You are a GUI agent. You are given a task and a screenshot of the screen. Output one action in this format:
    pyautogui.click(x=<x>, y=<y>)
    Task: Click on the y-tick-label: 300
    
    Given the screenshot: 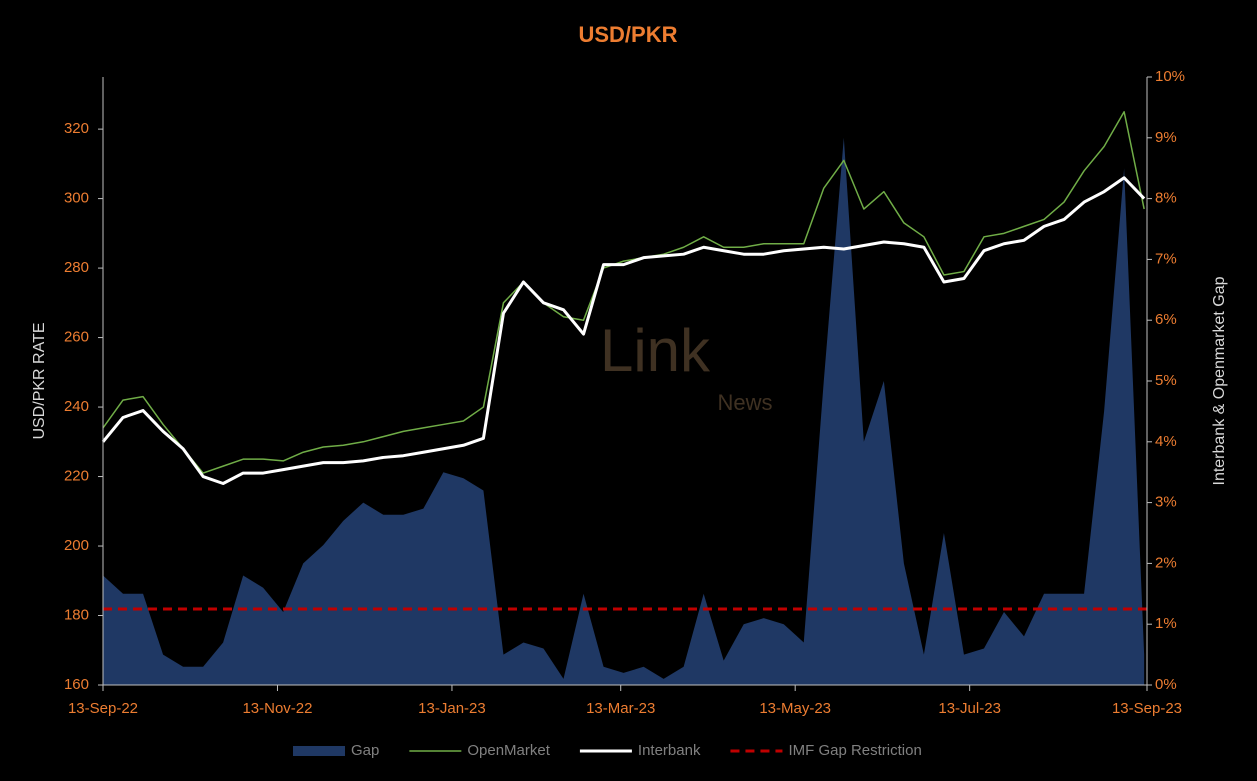 What is the action you would take?
    pyautogui.click(x=76, y=198)
    